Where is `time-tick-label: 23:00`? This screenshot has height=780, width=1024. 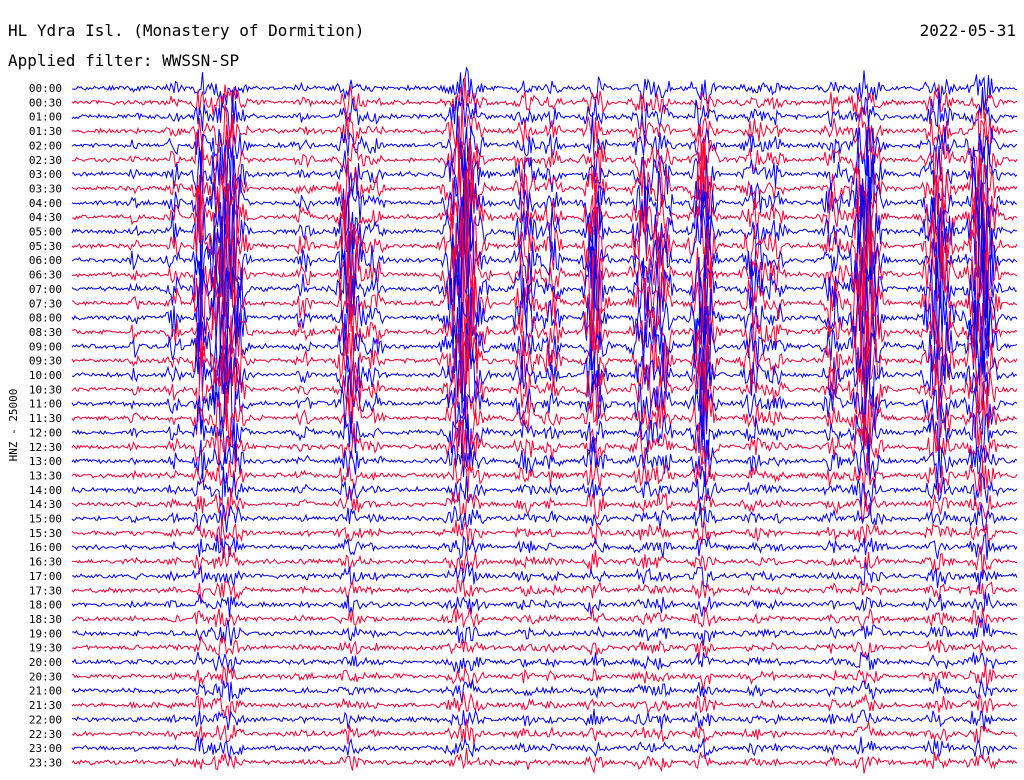
time-tick-label: 23:00 is located at coordinates (45, 748).